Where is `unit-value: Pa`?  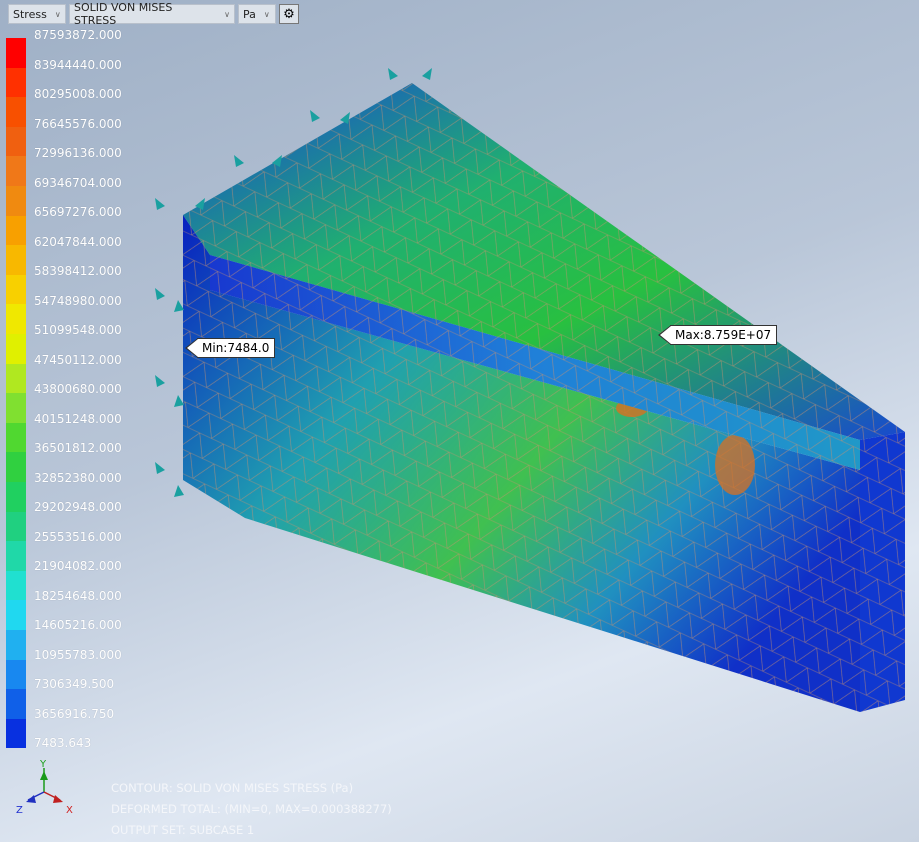 unit-value: Pa is located at coordinates (249, 14).